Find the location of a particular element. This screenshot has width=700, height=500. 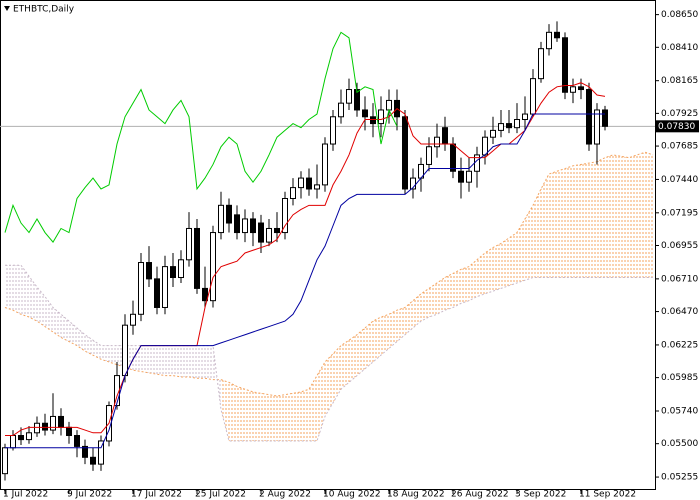

y-tick-label: 0.07925 is located at coordinates (679, 114).